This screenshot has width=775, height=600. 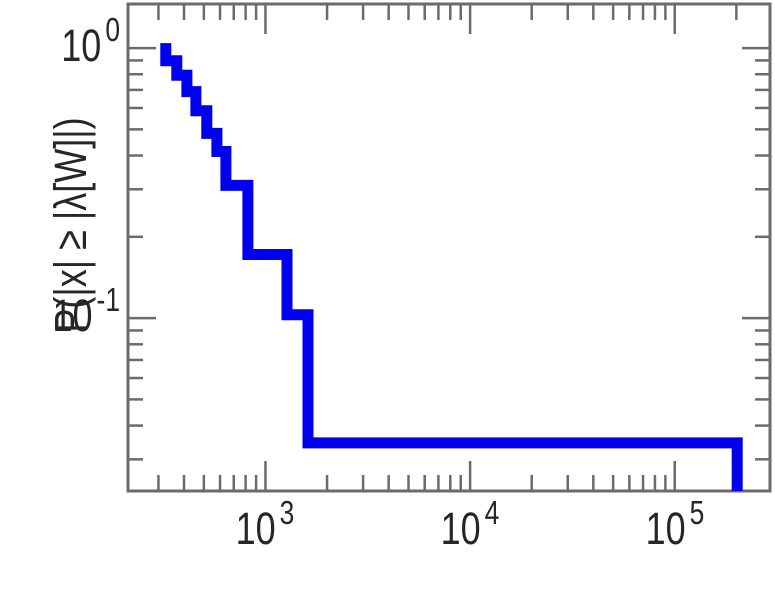 What do you see at coordinates (469, 576) in the screenshot?
I see `x-axis-title: Absolute eigenvalues (| λ[W]|)` at bounding box center [469, 576].